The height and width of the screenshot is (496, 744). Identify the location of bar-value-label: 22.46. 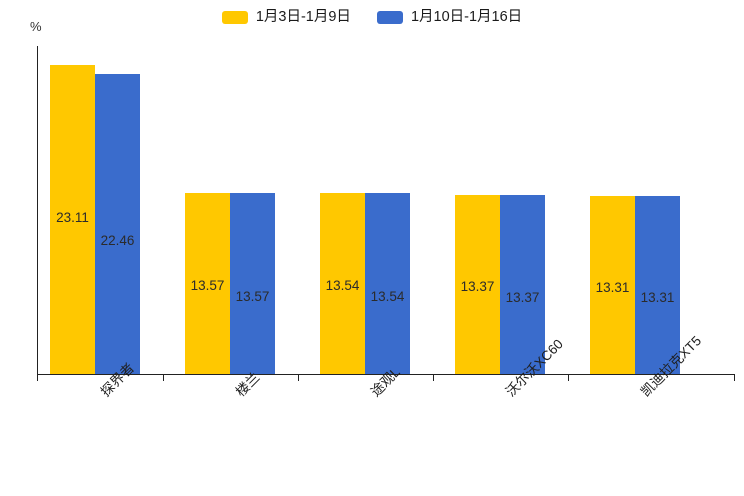
(117, 240).